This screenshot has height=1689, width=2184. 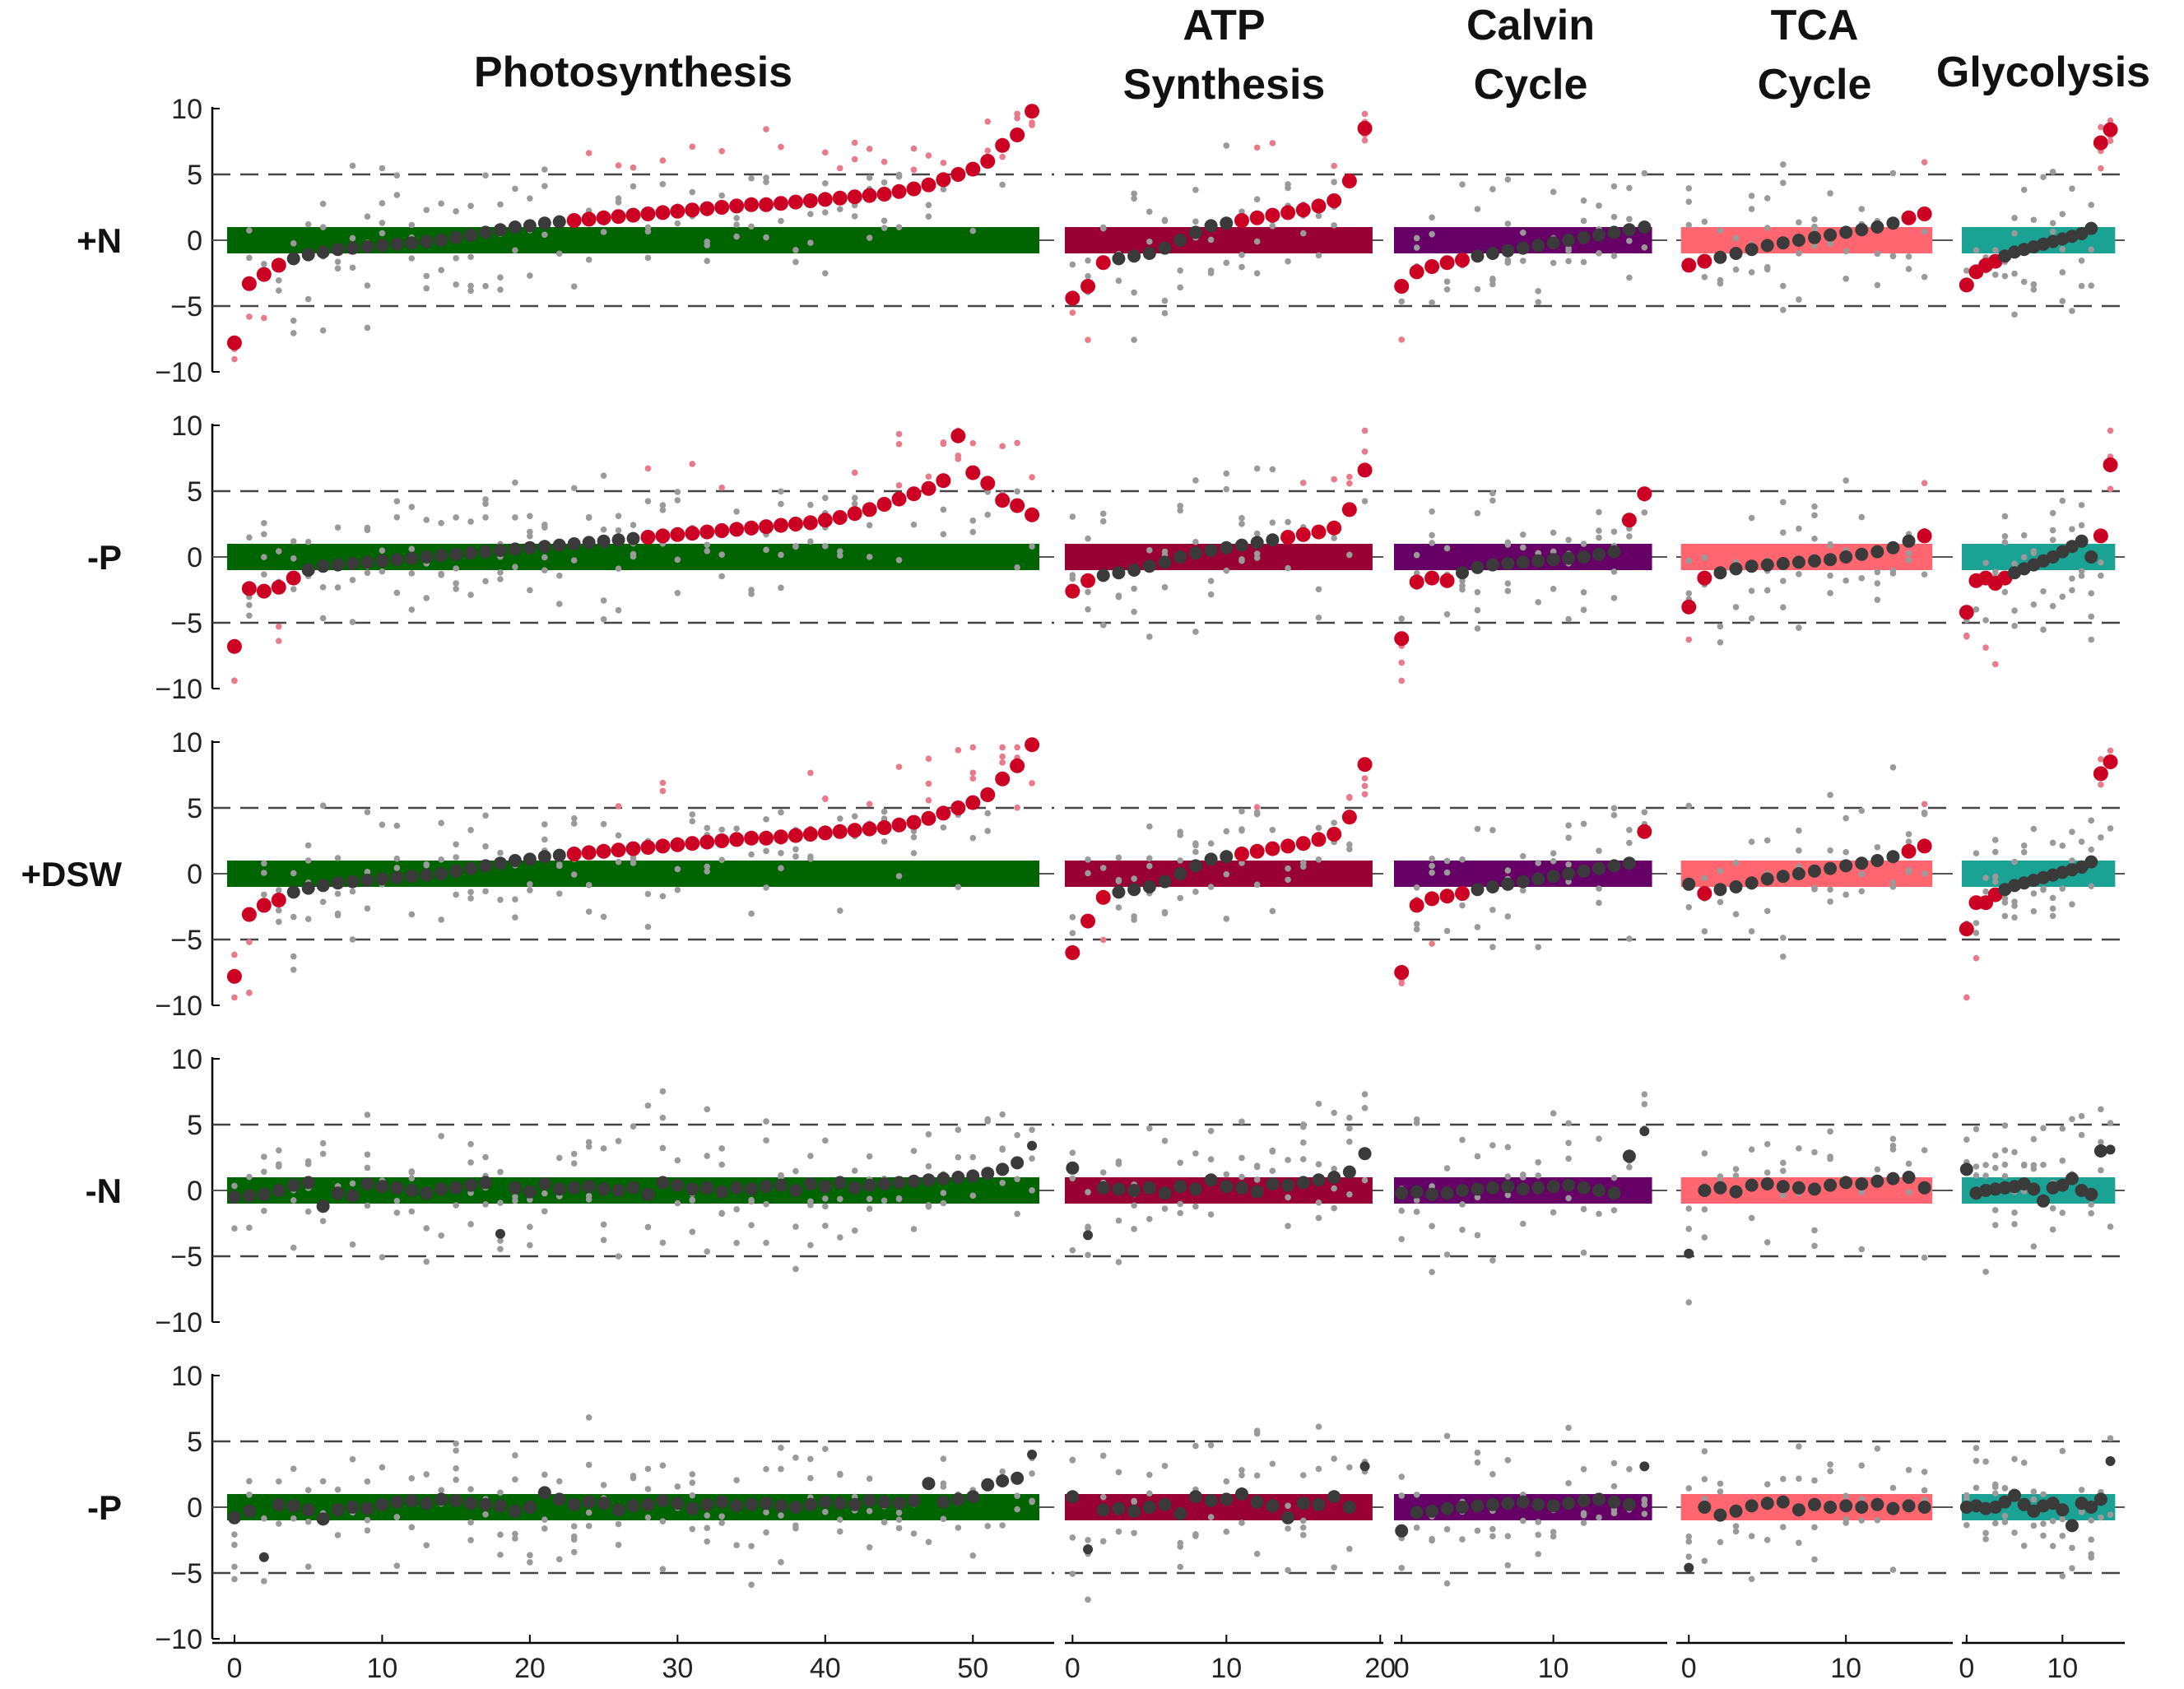 What do you see at coordinates (186, 1376) in the screenshot?
I see `y-tick-label: 10` at bounding box center [186, 1376].